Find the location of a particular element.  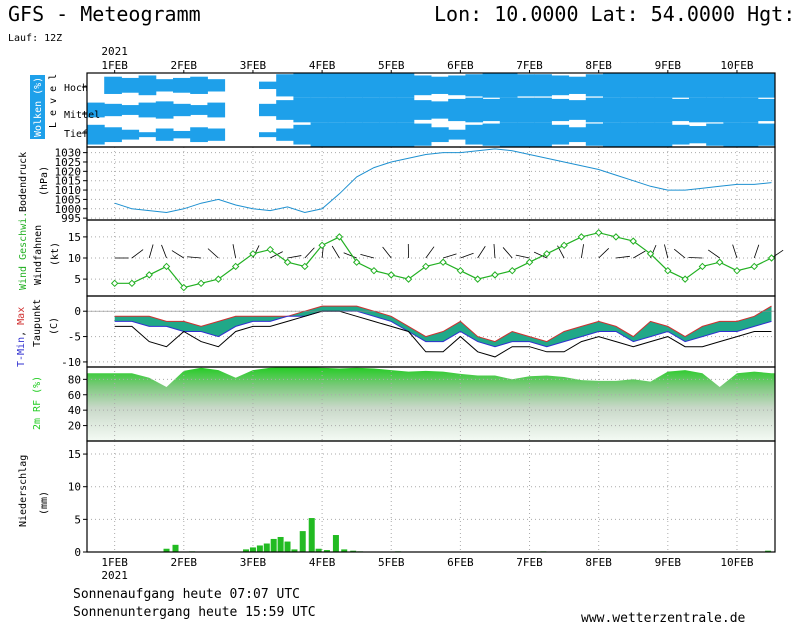

cloud-level-hoch: Hoch is located at coordinates (76, 88).